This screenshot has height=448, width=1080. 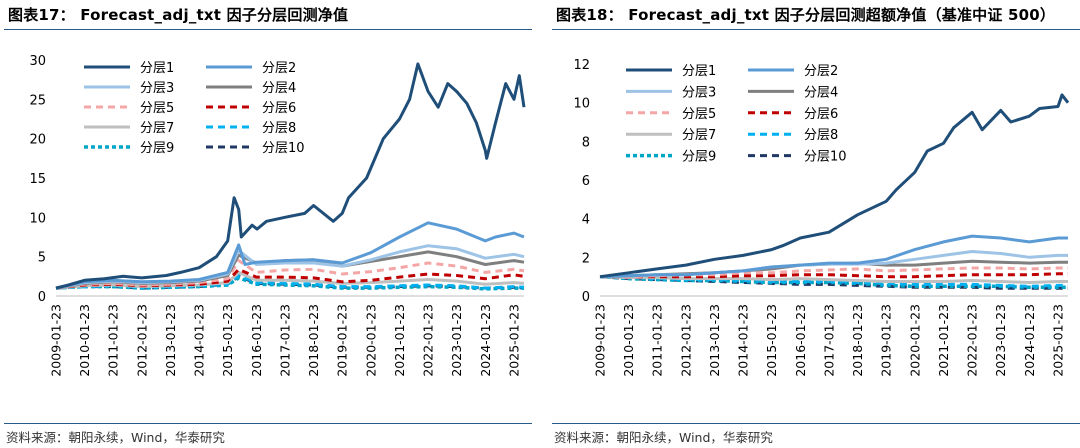 What do you see at coordinates (834, 275) in the screenshot?
I see `series-line-分层6` at bounding box center [834, 275].